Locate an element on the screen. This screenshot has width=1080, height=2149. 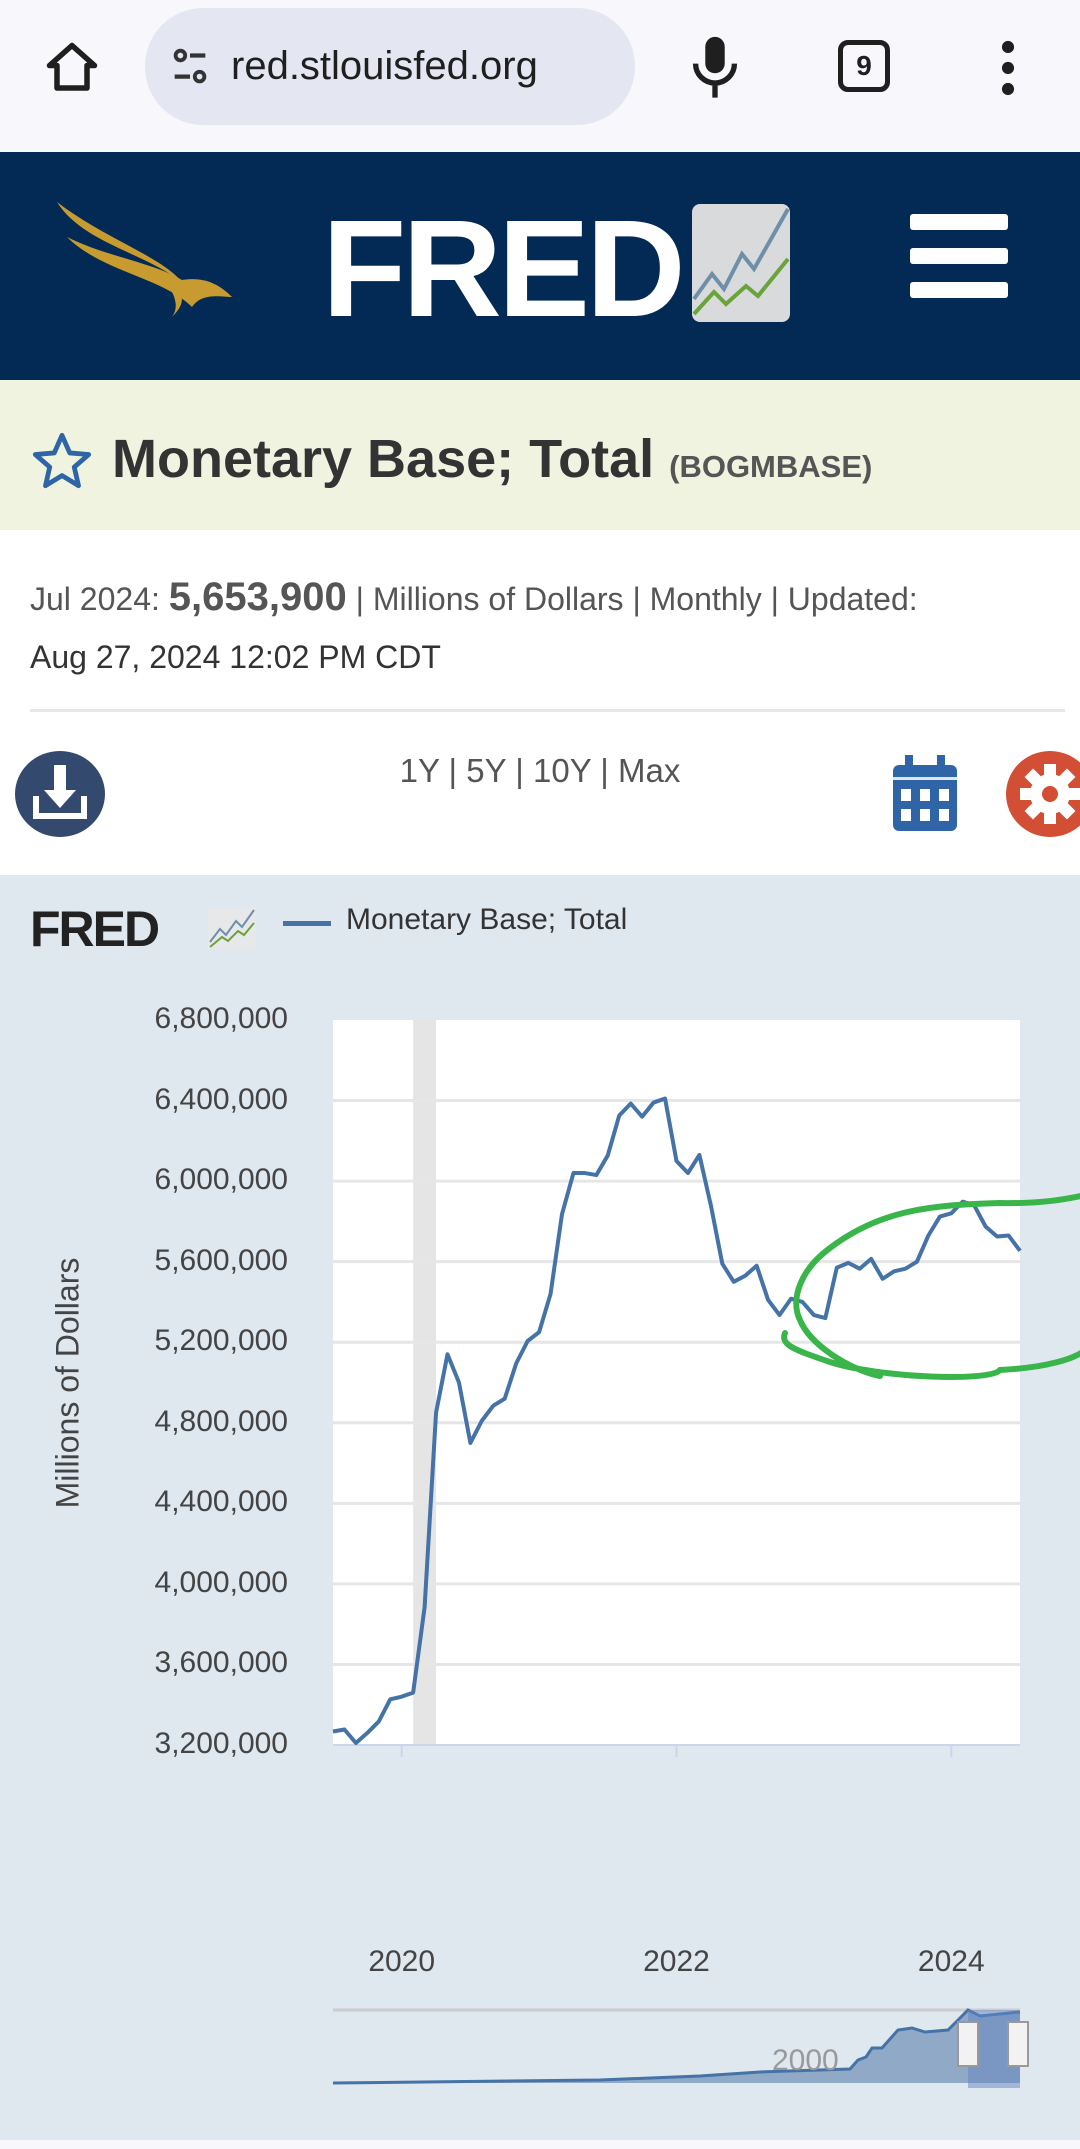
observation-value: 5,653,900 is located at coordinates (257, 597).